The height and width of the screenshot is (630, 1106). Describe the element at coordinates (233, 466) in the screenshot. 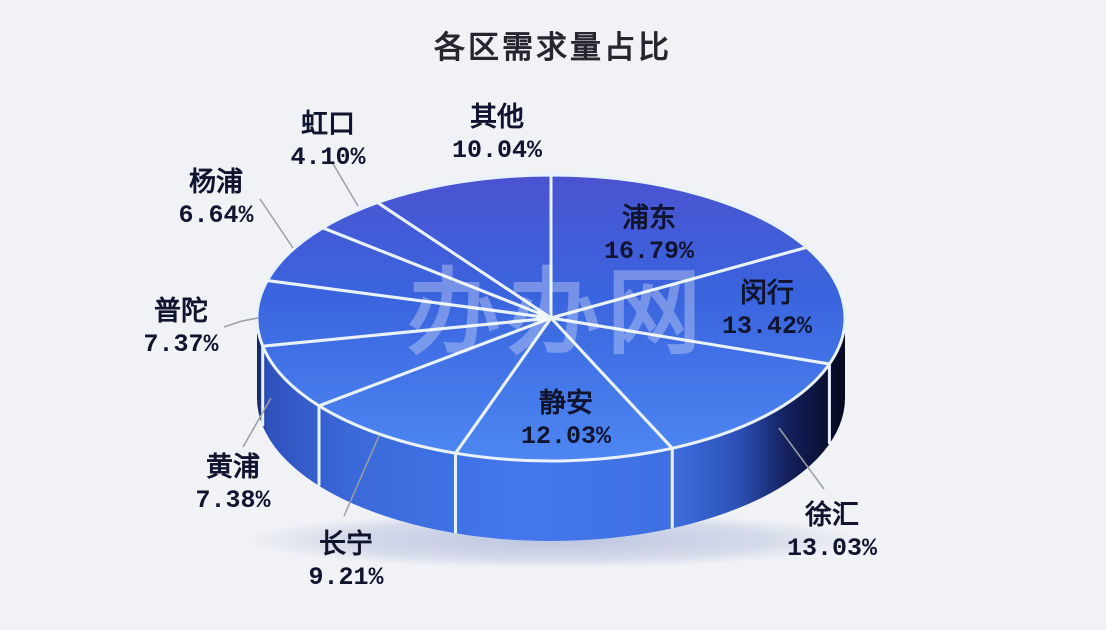

I see `slice-label-name-huangpu: 黄浦` at that location.